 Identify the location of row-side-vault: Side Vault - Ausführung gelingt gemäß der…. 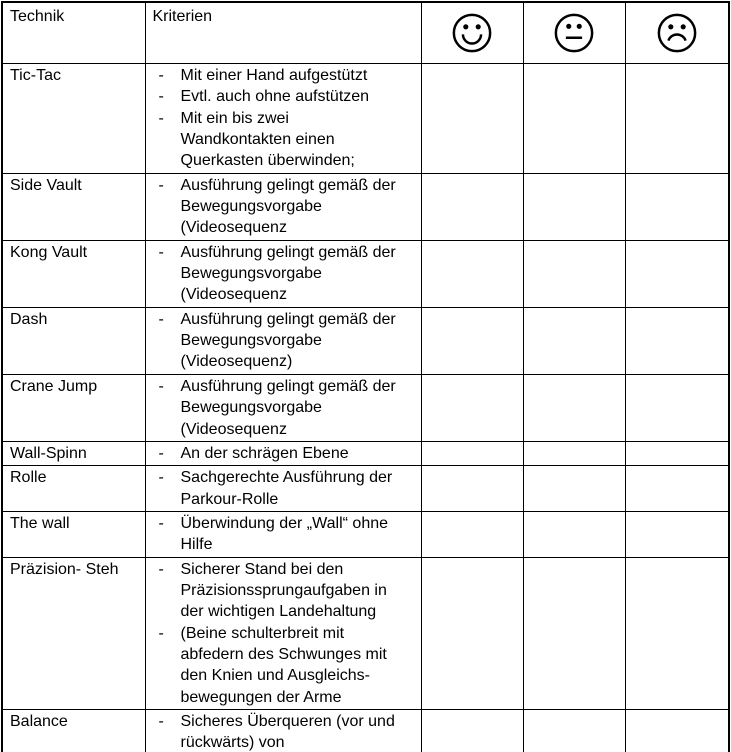
(365, 206).